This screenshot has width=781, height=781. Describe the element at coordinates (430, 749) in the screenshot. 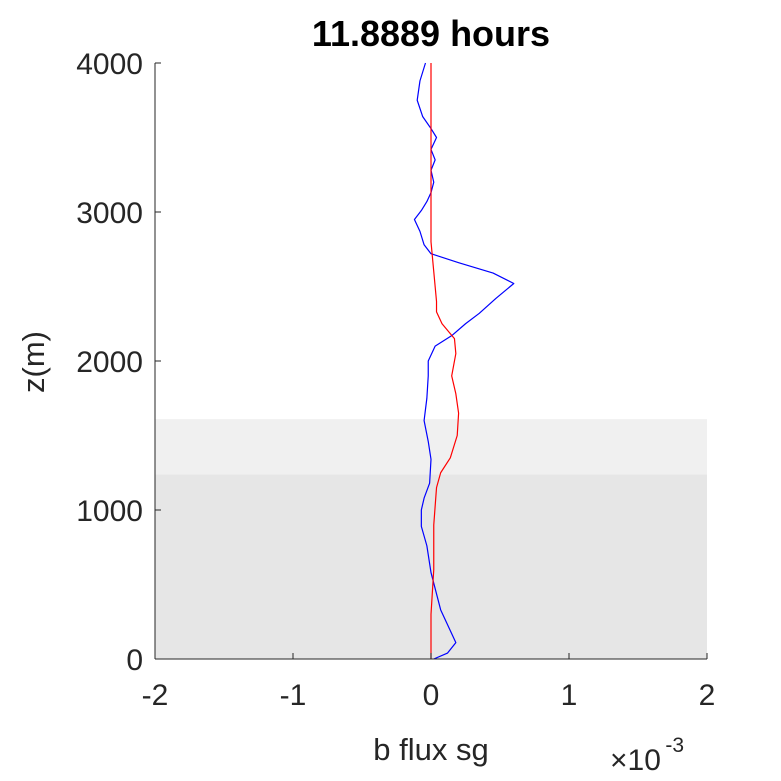

I see `x-axis-label: b flux sg` at that location.